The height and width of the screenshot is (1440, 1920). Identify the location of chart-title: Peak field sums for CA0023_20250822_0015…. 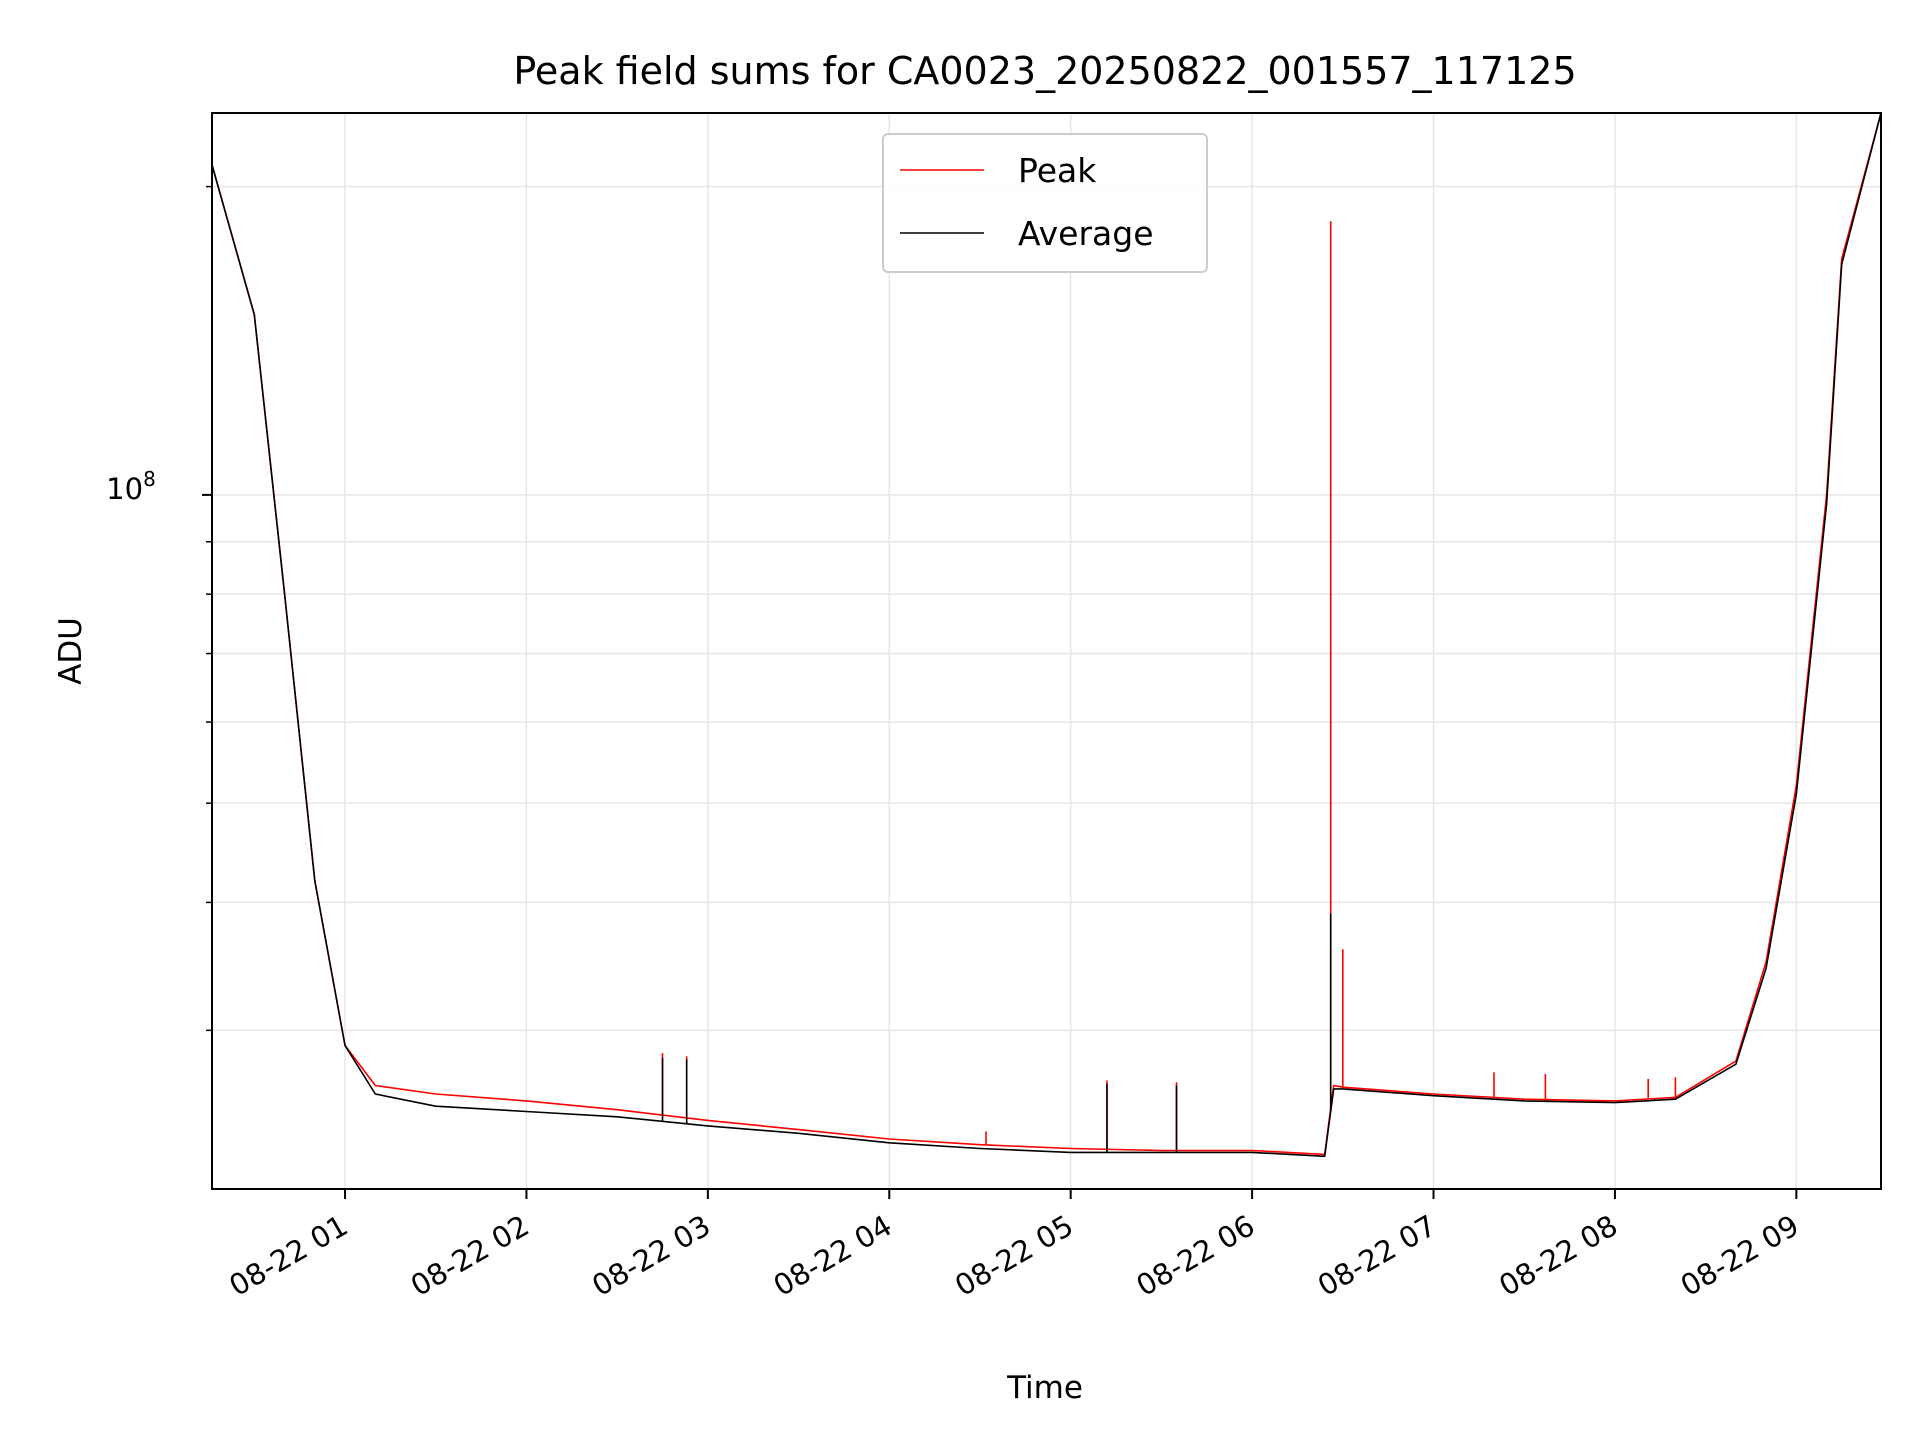
(1044, 71).